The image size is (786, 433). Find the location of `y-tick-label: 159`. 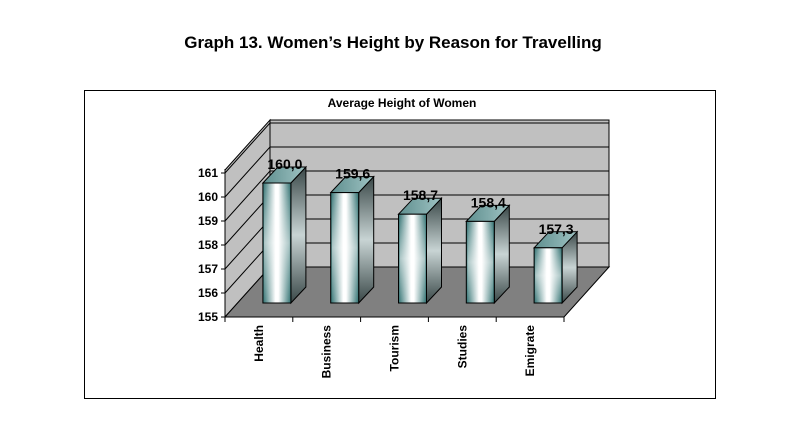

y-tick-label: 159 is located at coordinates (208, 221).